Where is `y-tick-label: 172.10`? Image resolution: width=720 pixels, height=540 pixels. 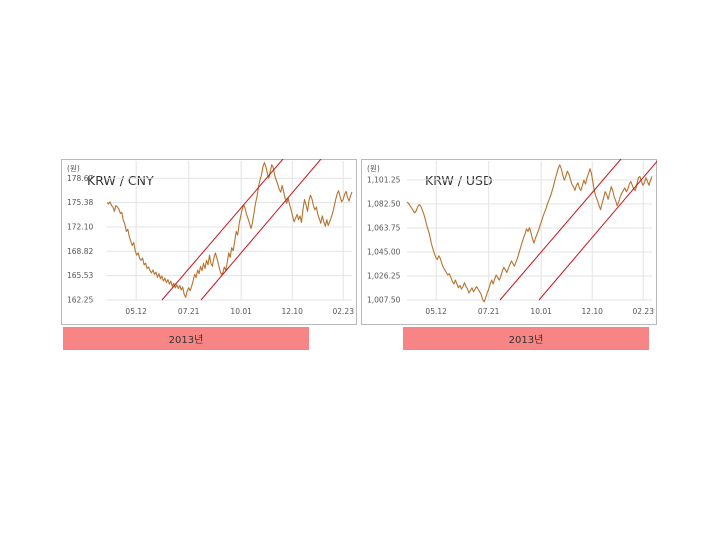
y-tick-label: 172.10 is located at coordinates (80, 226).